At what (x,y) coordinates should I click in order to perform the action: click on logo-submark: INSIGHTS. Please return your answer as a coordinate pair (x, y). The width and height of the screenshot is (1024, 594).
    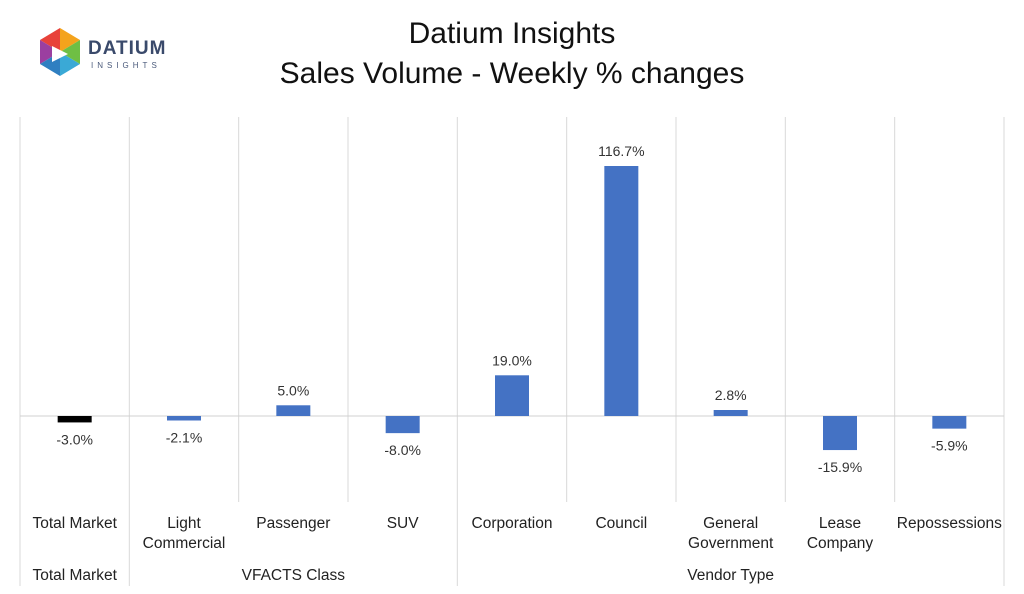
    Looking at the image, I should click on (126, 65).